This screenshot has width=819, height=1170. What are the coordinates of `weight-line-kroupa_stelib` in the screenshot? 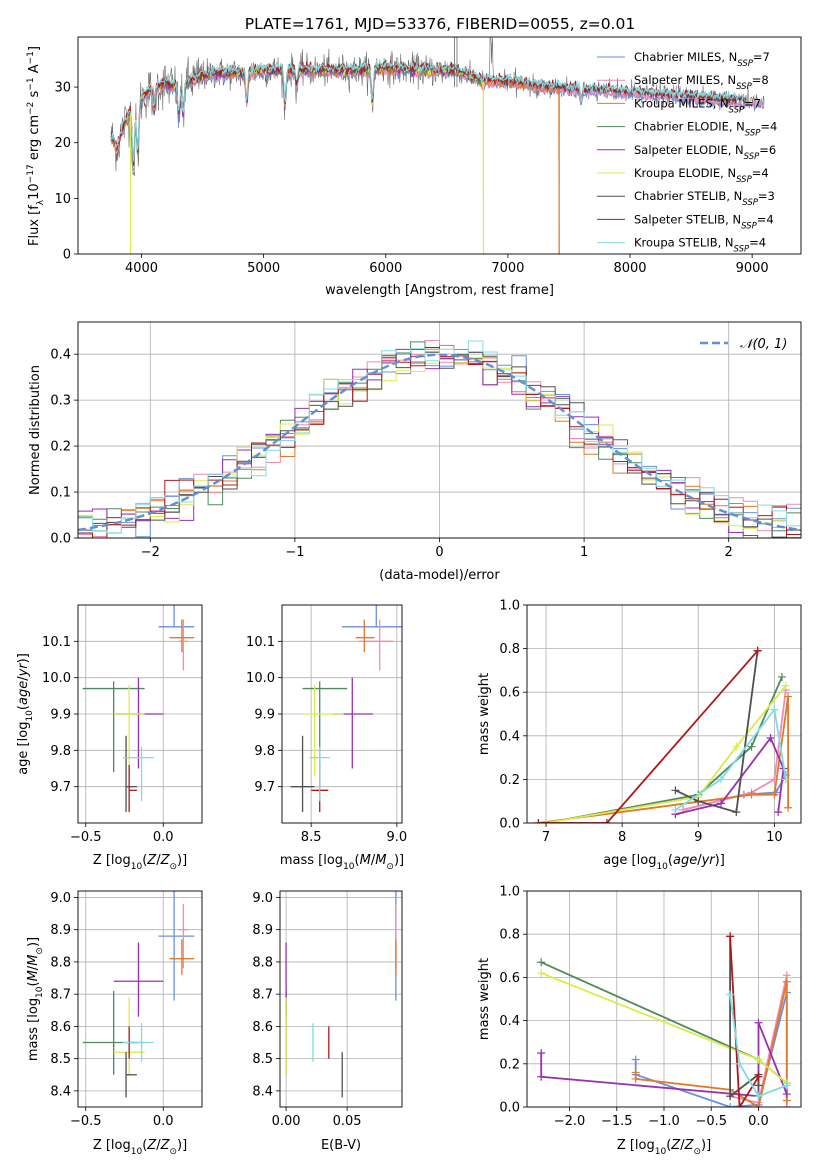 It's located at (758, 1046).